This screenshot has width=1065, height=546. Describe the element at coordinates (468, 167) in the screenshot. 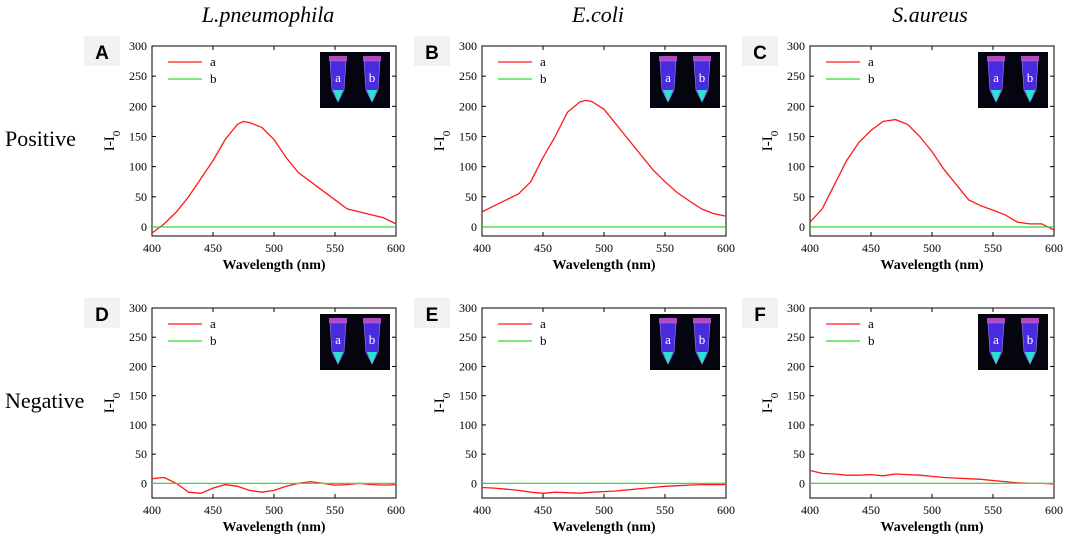

I see `panel-b-ytick-label: 100` at that location.